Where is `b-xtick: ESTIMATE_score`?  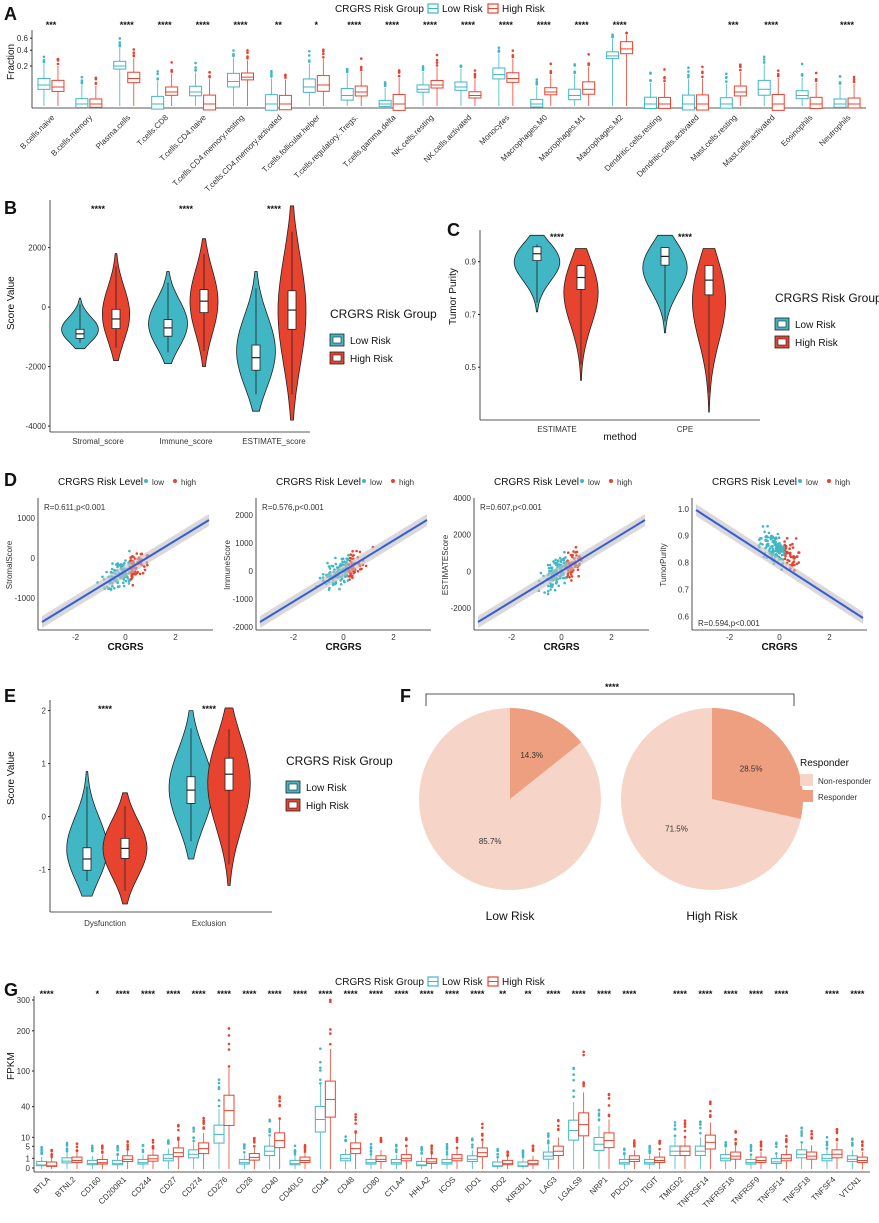
b-xtick: ESTIMATE_score is located at coordinates (274, 441).